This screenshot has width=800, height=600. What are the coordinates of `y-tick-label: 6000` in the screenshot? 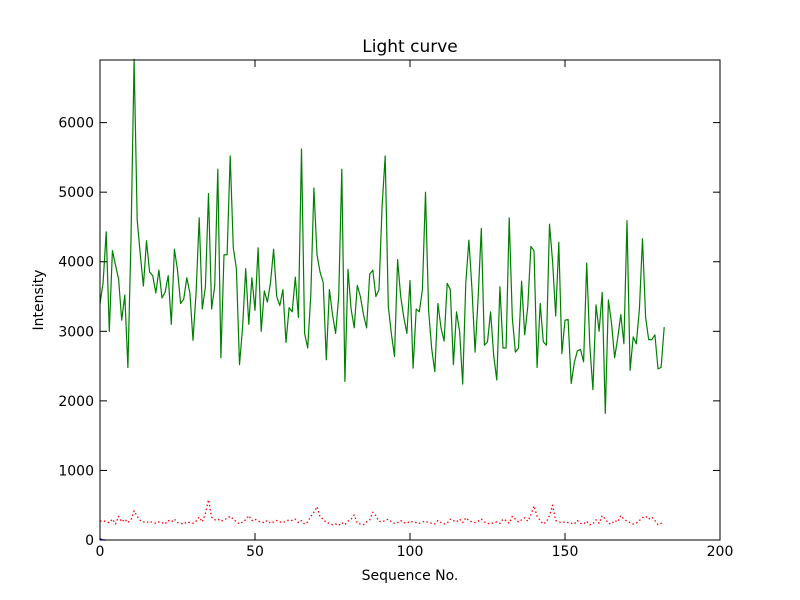 It's located at (76, 124).